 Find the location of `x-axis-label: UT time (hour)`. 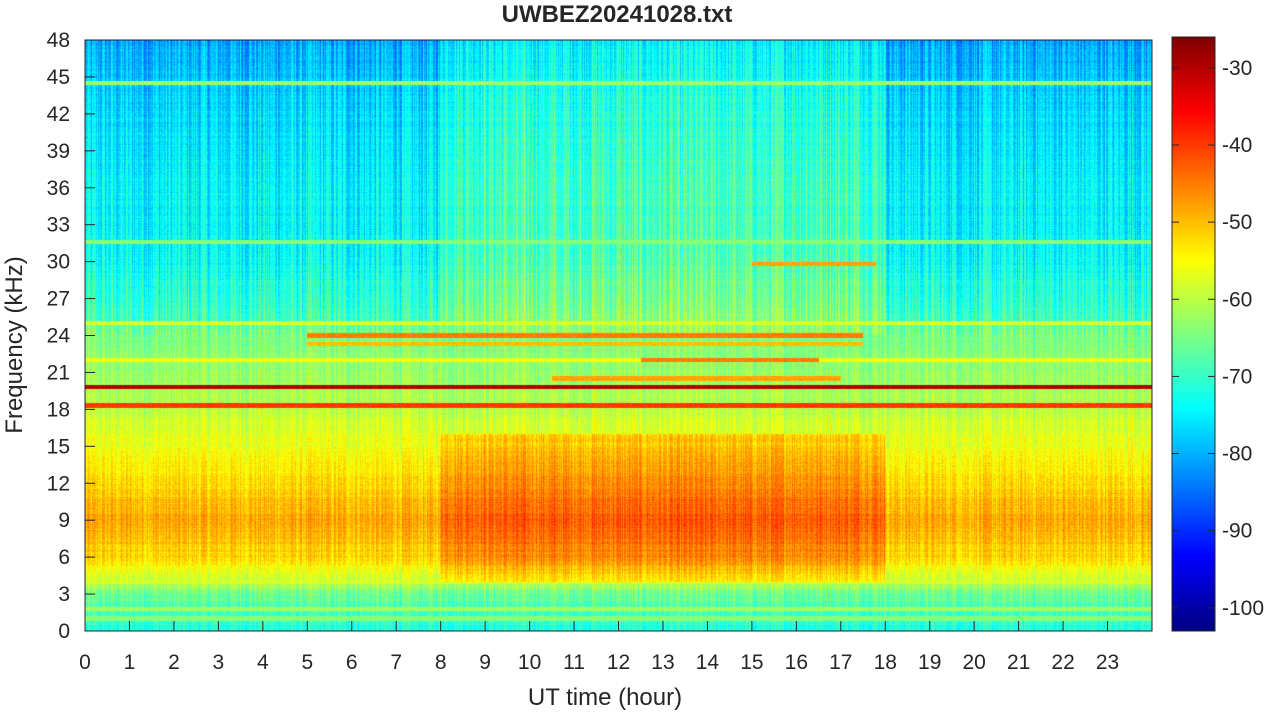

x-axis-label: UT time (hour) is located at coordinates (605, 697).